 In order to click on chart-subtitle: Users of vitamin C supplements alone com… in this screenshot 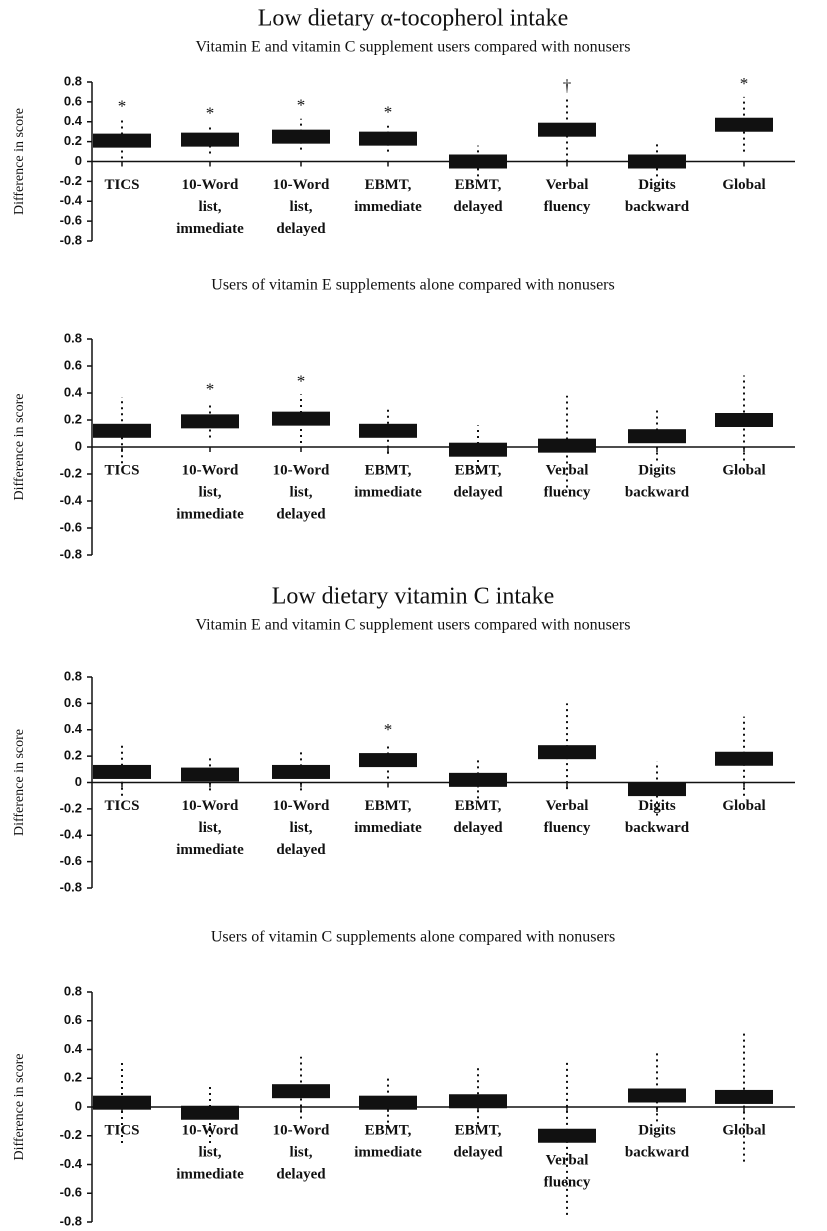, I will do `click(413, 937)`.